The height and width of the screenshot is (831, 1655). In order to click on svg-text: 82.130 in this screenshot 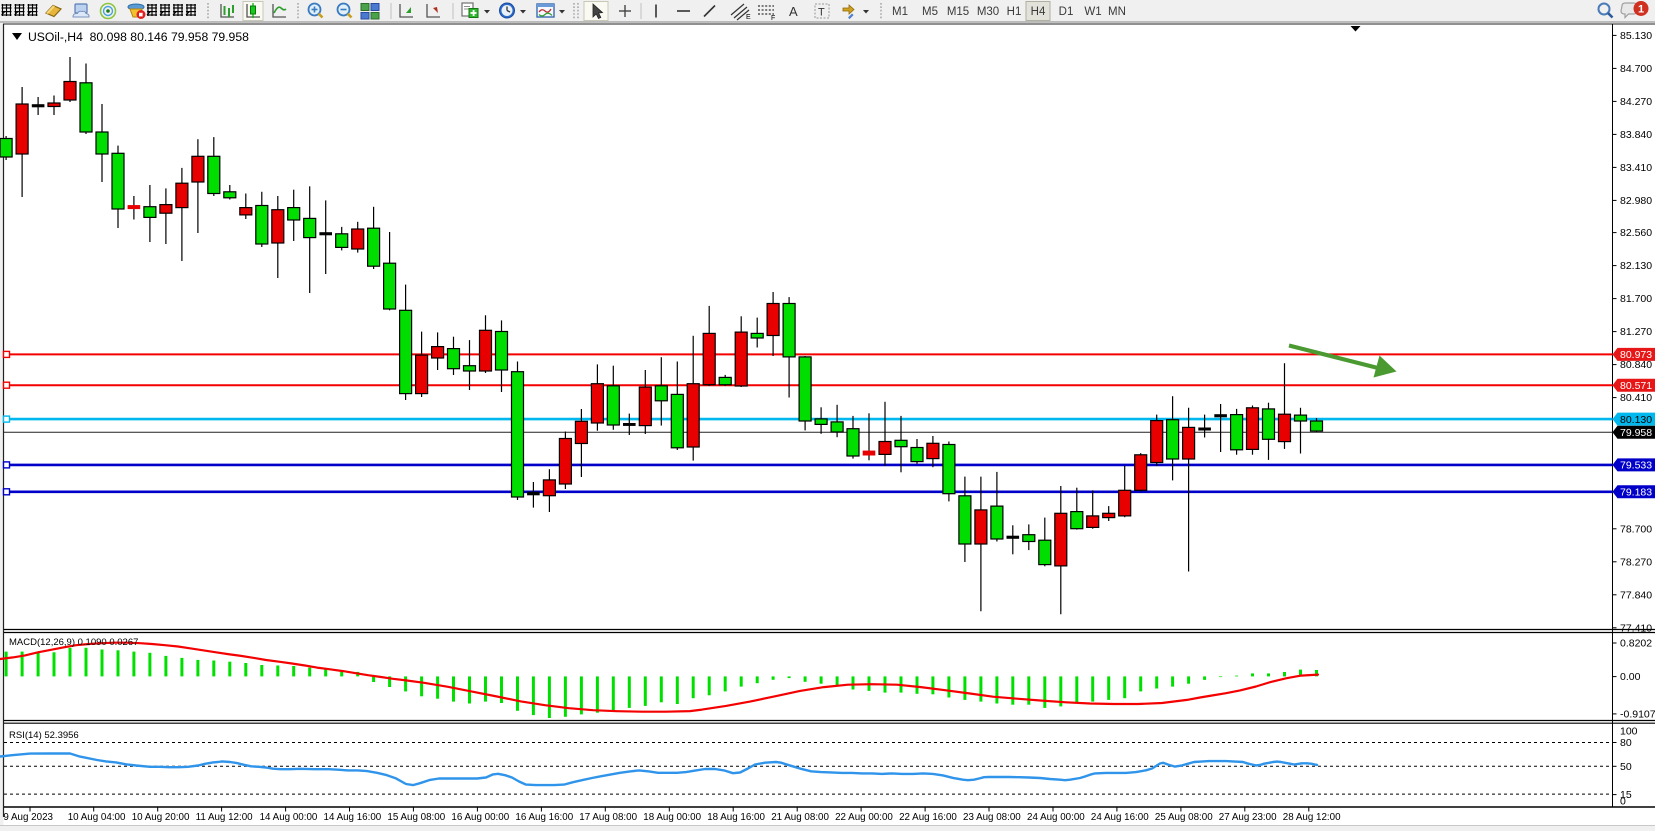, I will do `click(1636, 266)`.